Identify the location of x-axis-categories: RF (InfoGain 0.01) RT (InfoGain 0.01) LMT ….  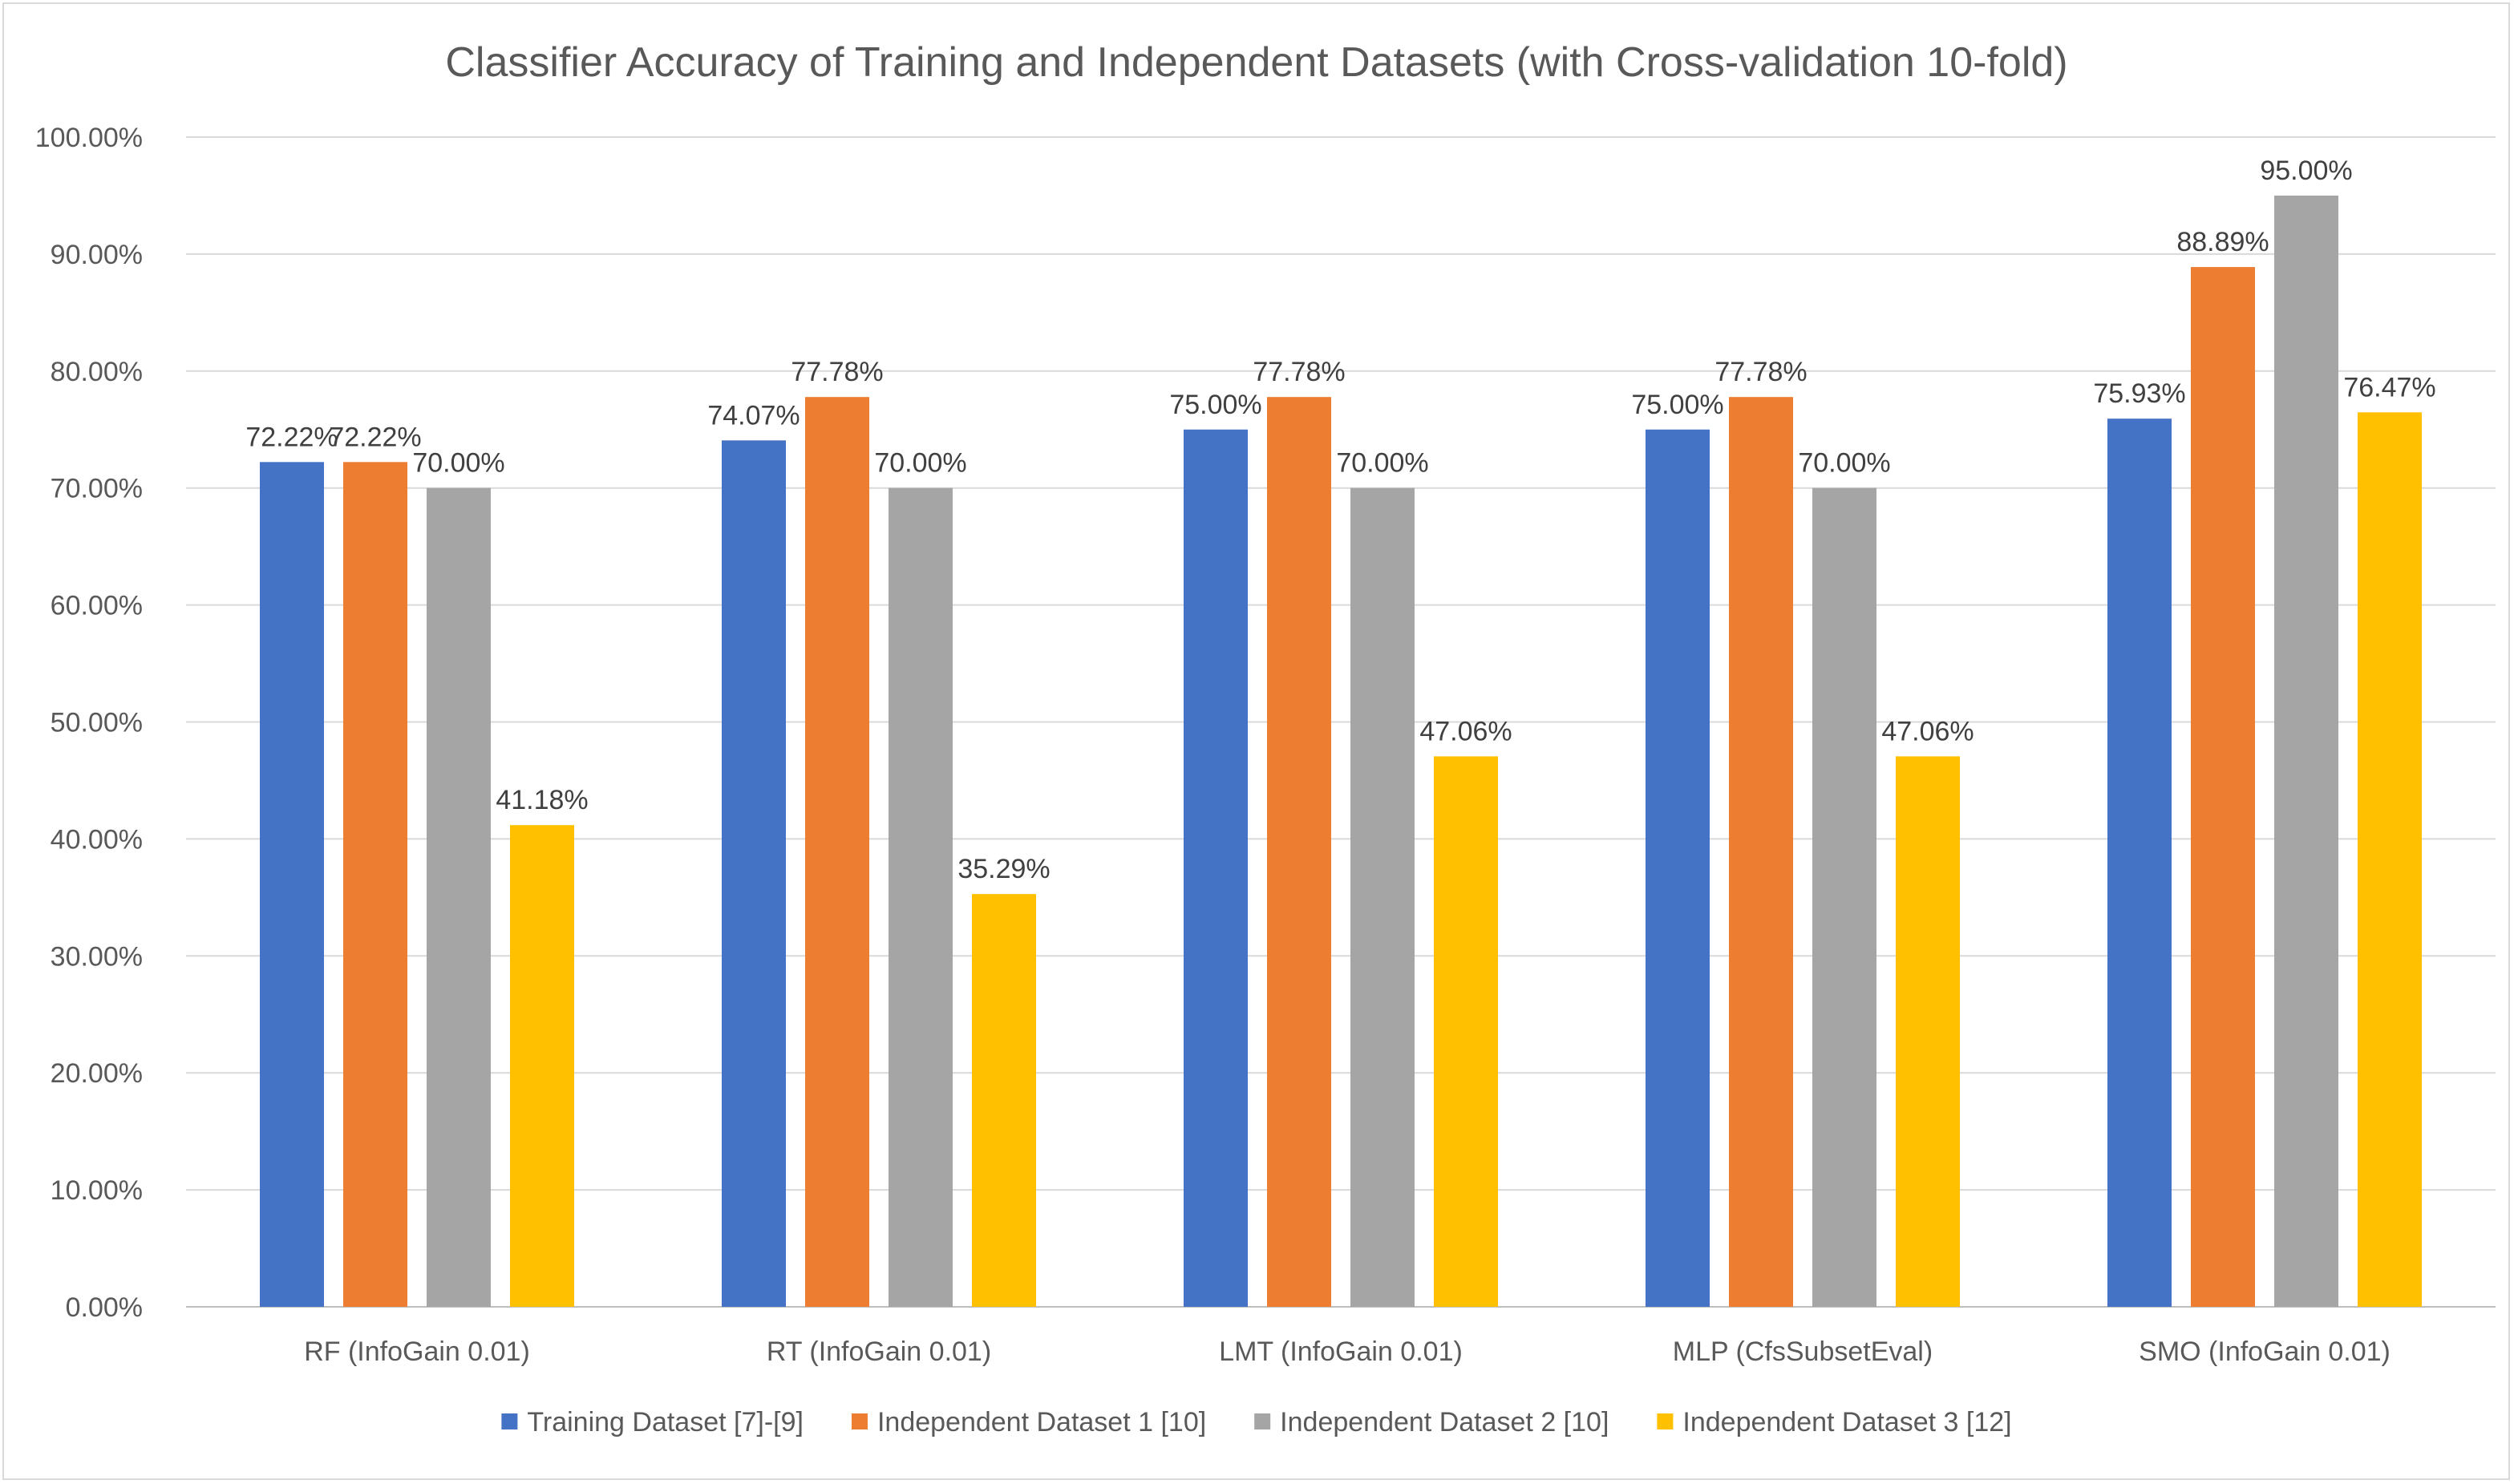
(1348, 1351).